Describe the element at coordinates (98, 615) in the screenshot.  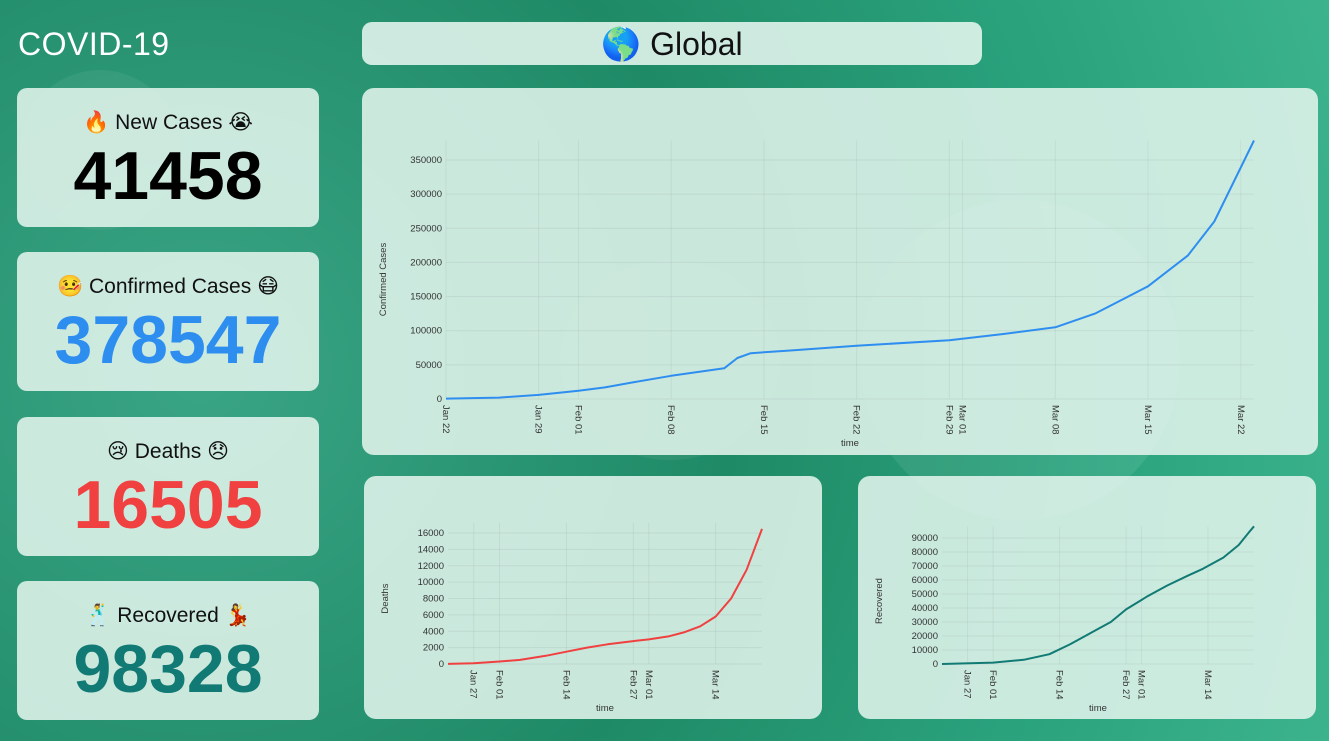
I see `dancing-man-icon: 🕺` at that location.